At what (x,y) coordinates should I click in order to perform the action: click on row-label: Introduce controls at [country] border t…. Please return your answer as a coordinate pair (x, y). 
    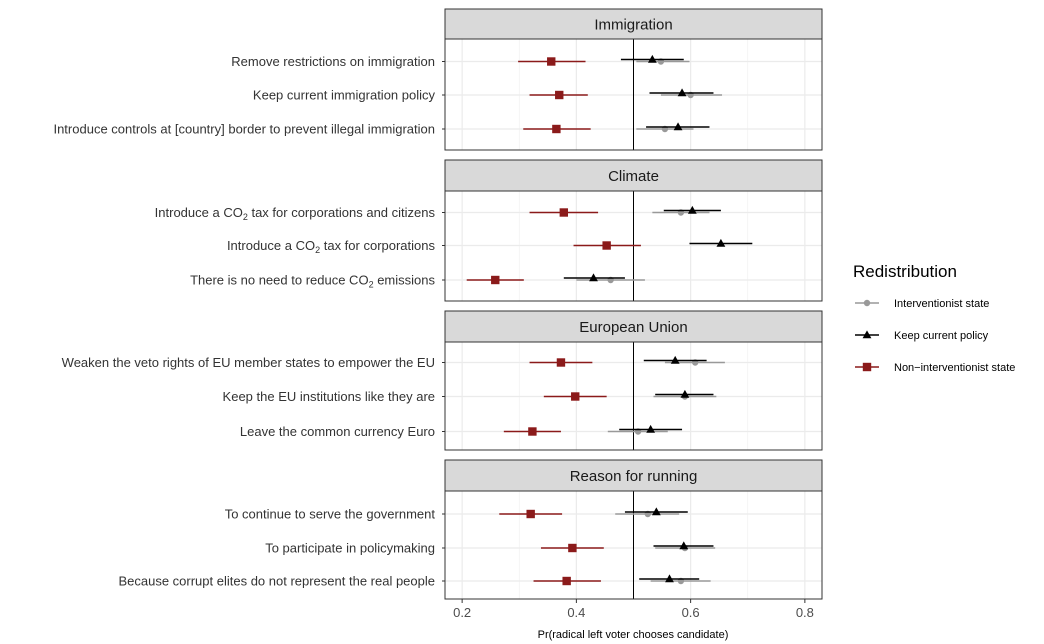
    Looking at the image, I should click on (244, 129).